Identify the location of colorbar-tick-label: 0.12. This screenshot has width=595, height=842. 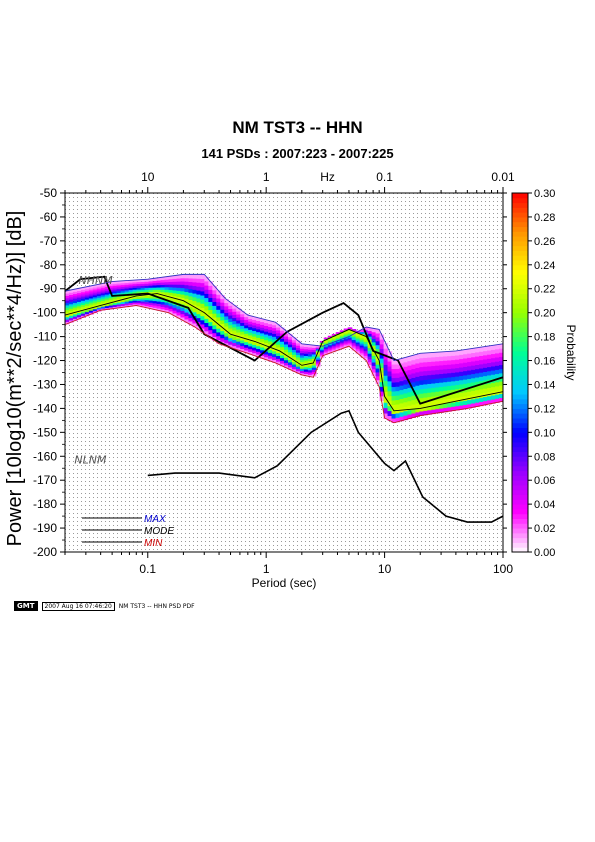
(544, 409).